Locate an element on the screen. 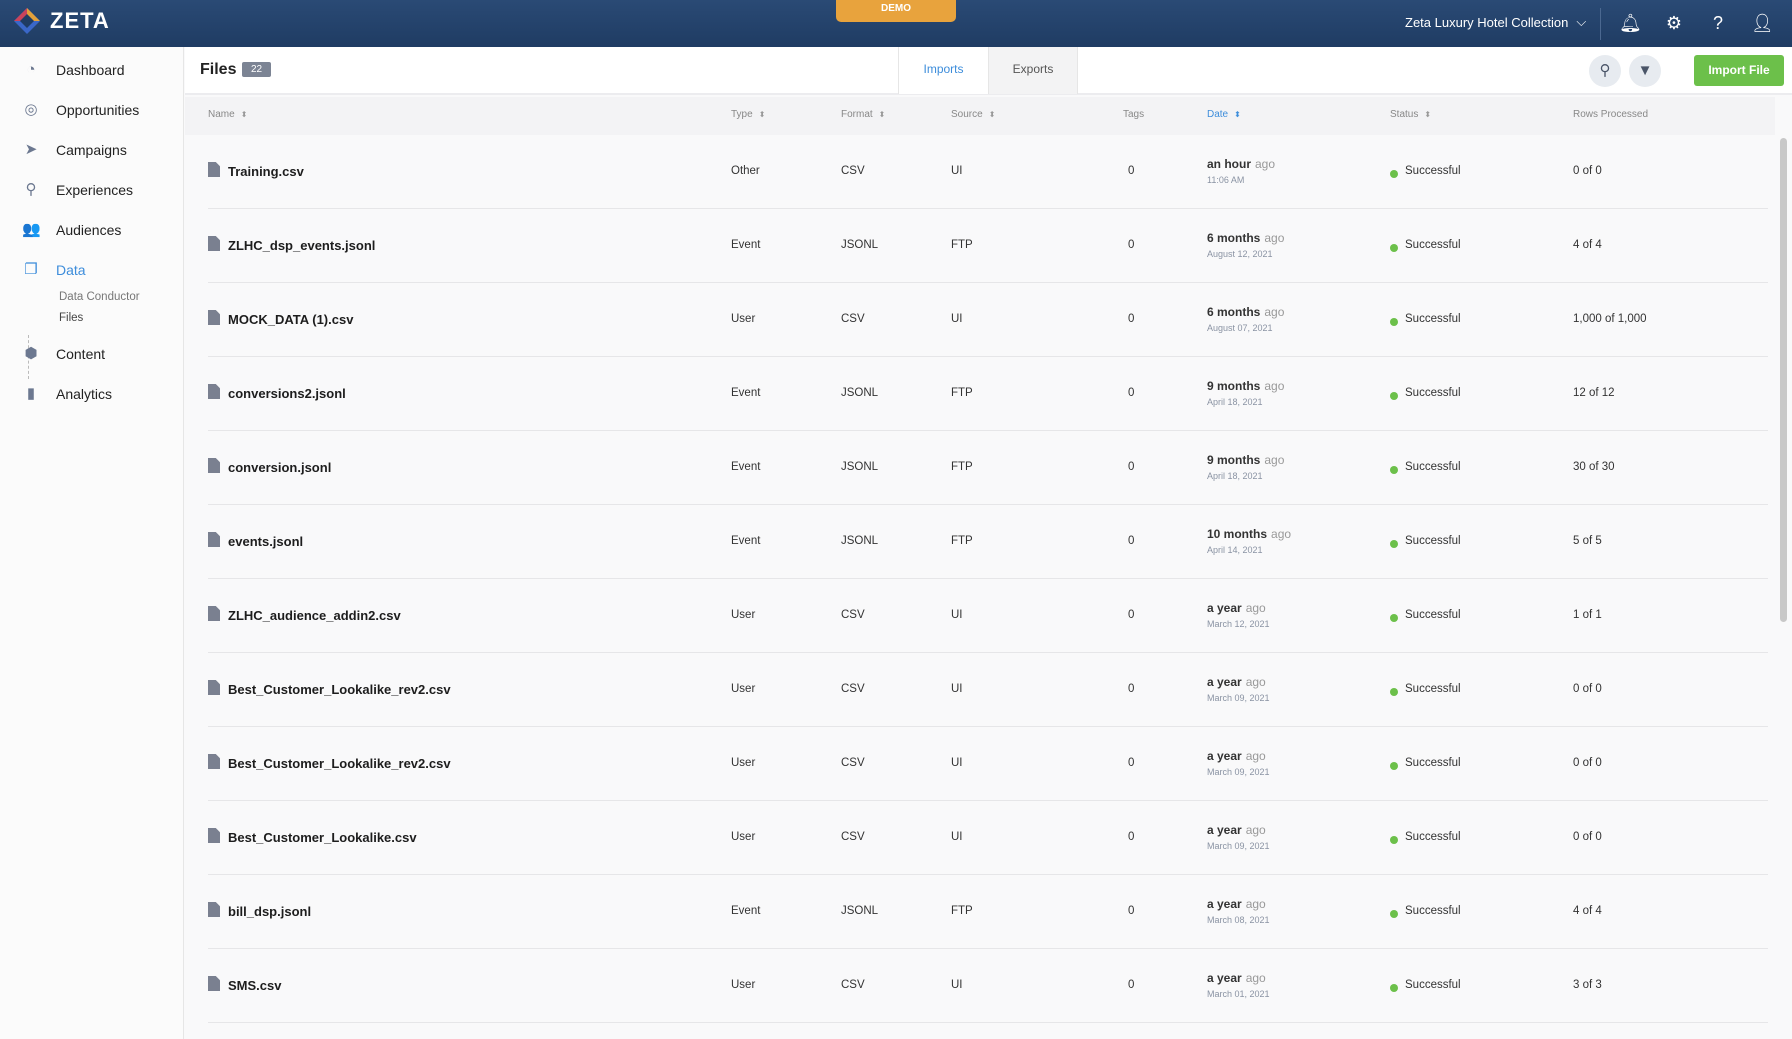 The image size is (1792, 1039). relative-time: a year is located at coordinates (1224, 682).